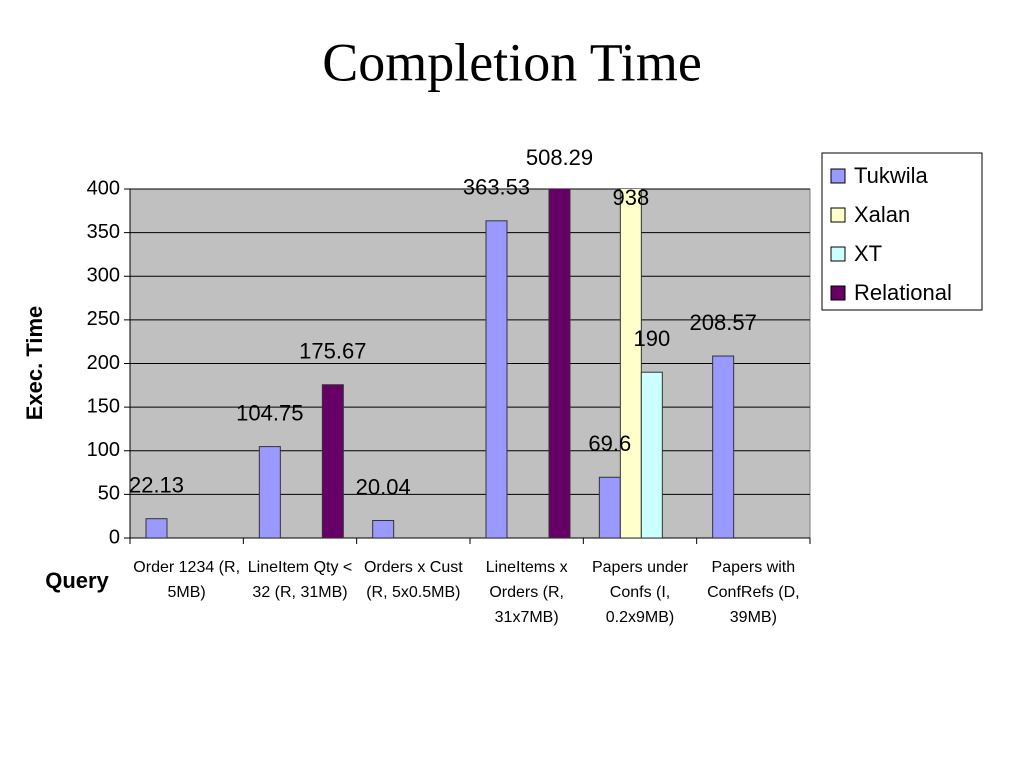  I want to click on x-tick-label: Orders x Cust (R, 5x0.5MB), so click(413, 580).